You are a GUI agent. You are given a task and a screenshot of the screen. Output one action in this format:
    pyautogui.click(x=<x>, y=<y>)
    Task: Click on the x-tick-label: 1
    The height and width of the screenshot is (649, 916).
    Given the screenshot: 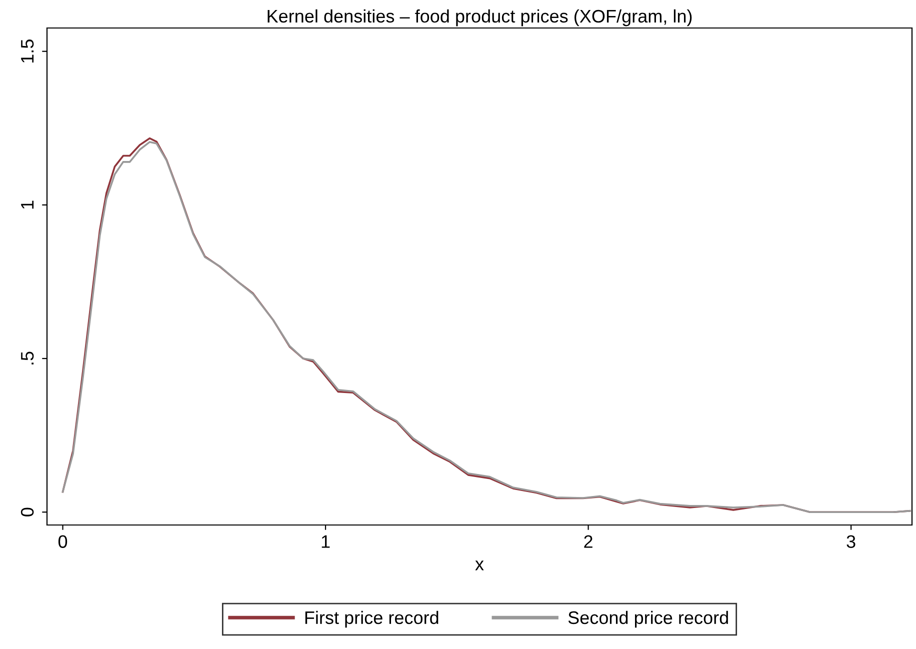 What is the action you would take?
    pyautogui.click(x=326, y=541)
    